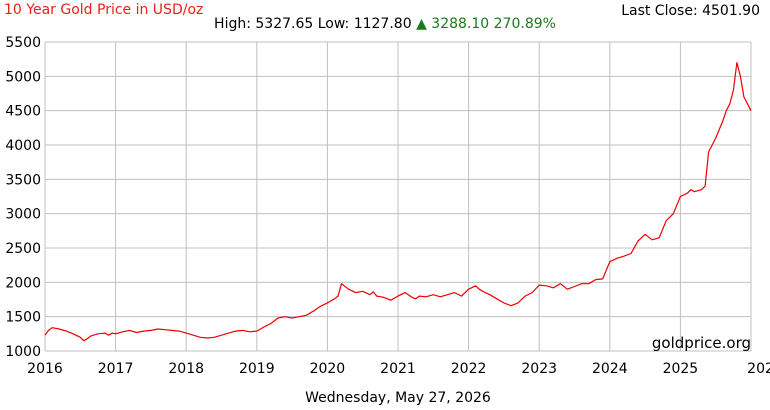 The image size is (770, 410). What do you see at coordinates (539, 369) in the screenshot?
I see `x-tick-label: 2023` at bounding box center [539, 369].